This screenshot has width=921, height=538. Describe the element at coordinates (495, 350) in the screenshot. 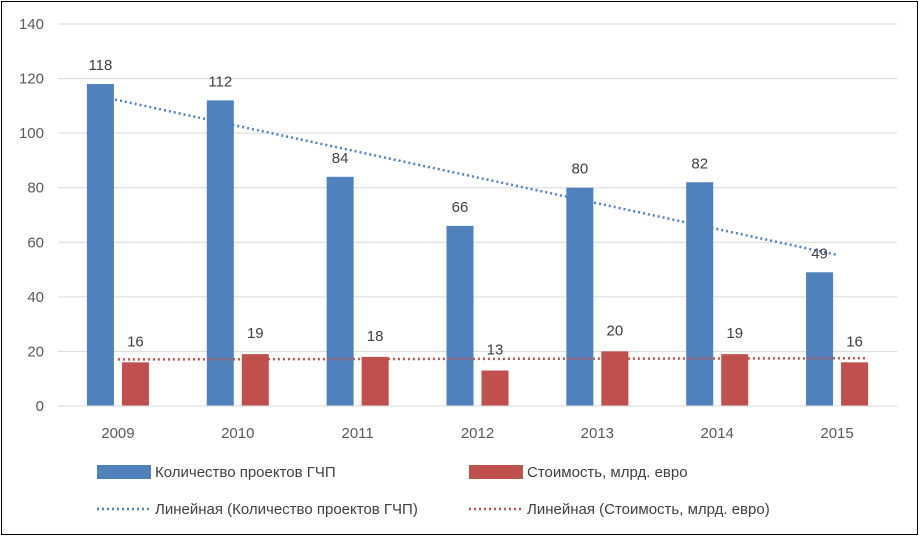

I see `data-label-cost: 13` at that location.